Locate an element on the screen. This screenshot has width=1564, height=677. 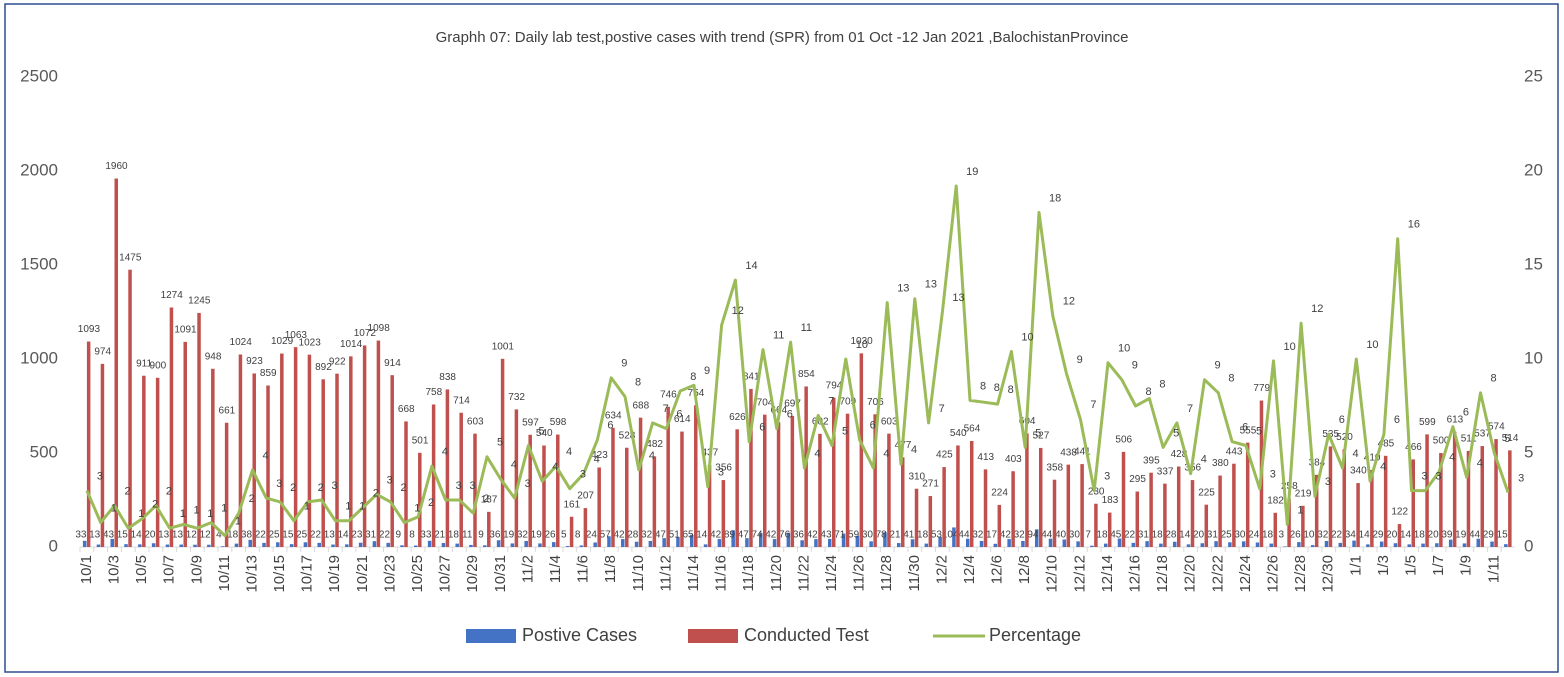
data-label: 28 is located at coordinates (1171, 535).